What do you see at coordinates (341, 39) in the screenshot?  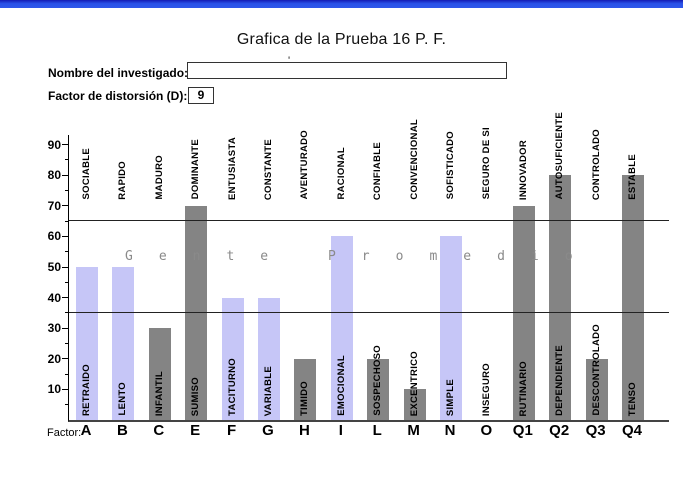 I see `page-title: Grafica de la Prueba 16 P. F.` at bounding box center [341, 39].